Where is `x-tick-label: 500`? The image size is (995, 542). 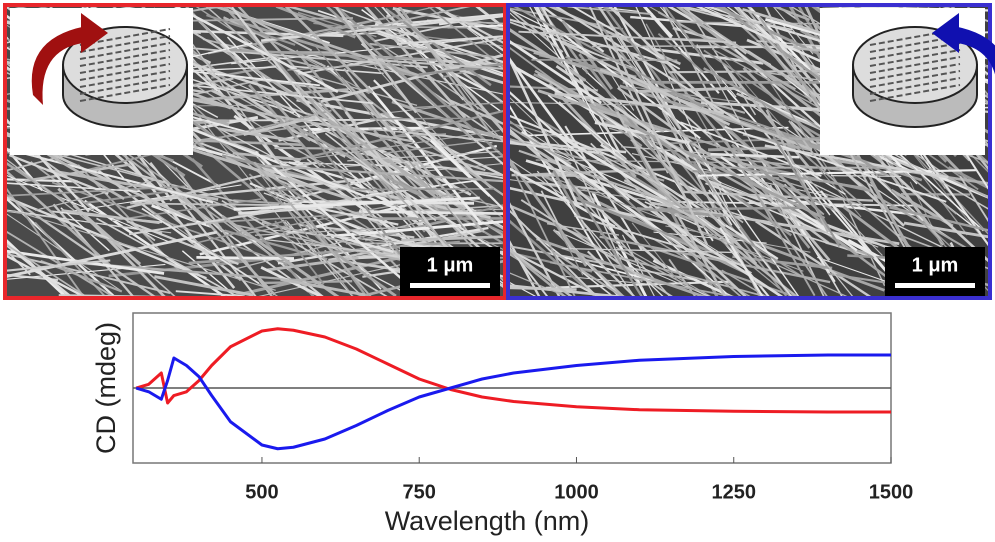 x-tick-label: 500 is located at coordinates (261, 492).